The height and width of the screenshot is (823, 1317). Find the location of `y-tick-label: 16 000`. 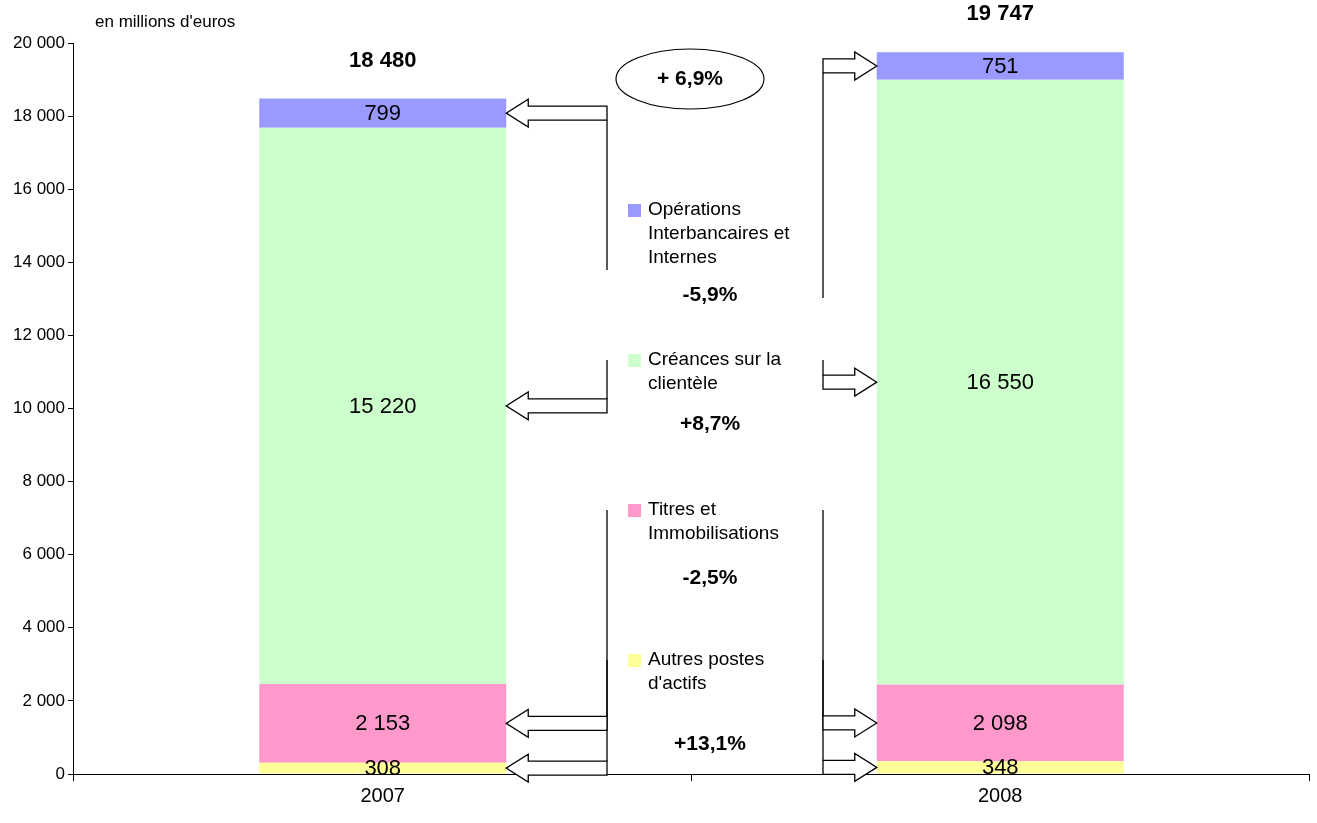

y-tick-label: 16 000 is located at coordinates (39, 188).